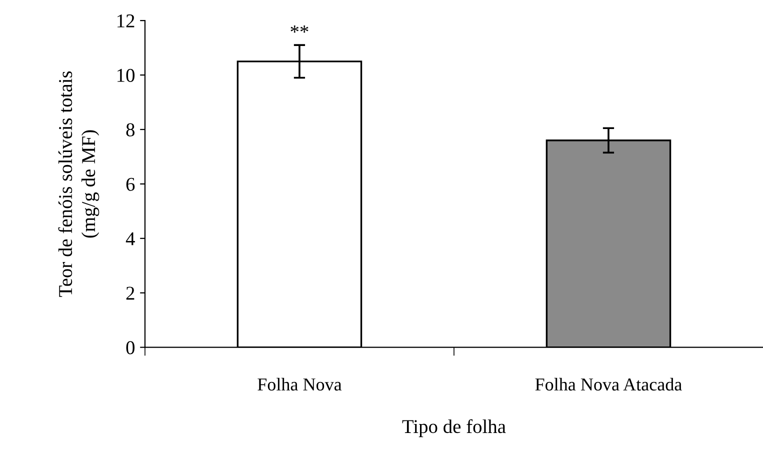 The width and height of the screenshot is (763, 457). Describe the element at coordinates (300, 384) in the screenshot. I see `x-tick-label: Folha Nova` at that location.